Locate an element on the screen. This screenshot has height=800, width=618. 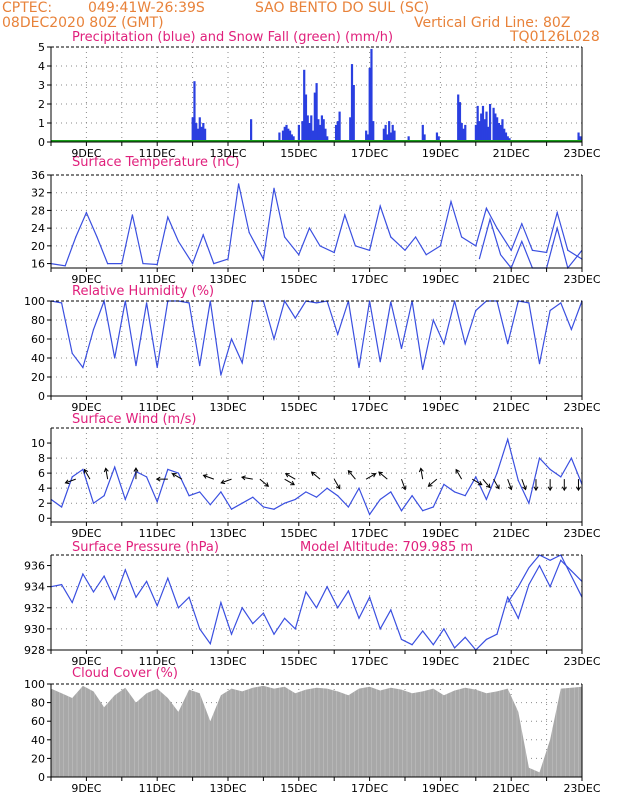
wind-title: Surface Wind (m/s) is located at coordinates (134, 419).